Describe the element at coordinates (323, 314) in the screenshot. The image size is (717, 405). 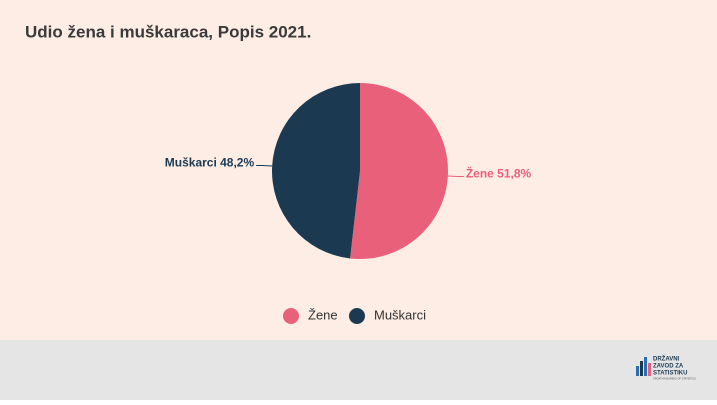
I see `legend-label: Žene` at that location.